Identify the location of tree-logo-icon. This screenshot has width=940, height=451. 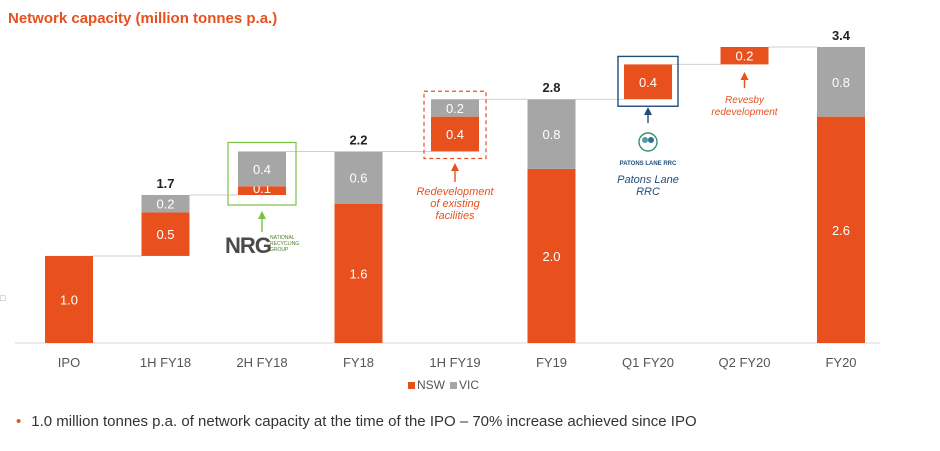
(648, 142).